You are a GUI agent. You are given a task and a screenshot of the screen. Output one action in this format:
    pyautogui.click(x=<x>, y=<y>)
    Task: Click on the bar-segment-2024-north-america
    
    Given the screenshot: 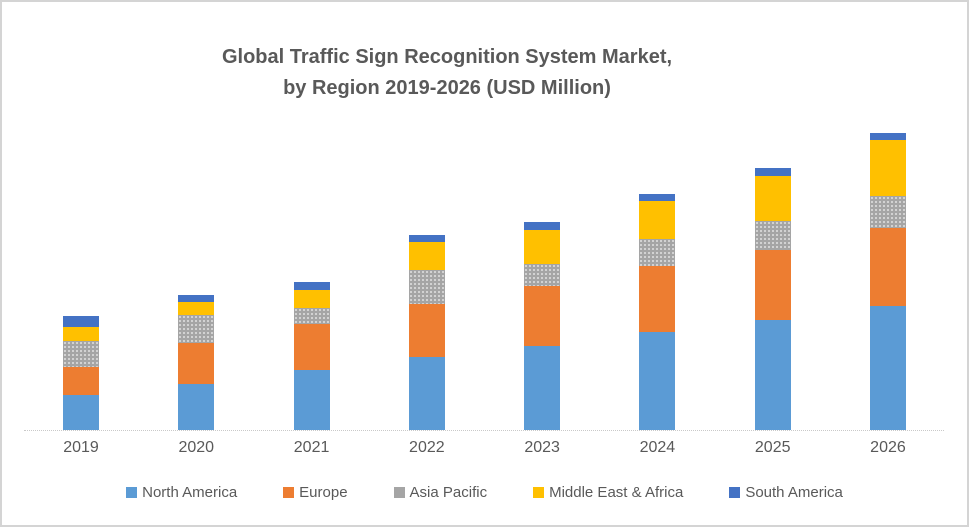 What is the action you would take?
    pyautogui.click(x=657, y=380)
    